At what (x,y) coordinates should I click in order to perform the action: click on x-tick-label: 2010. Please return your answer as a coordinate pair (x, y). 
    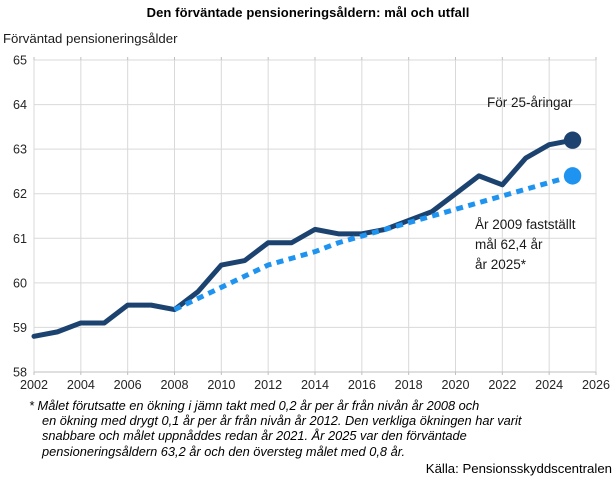
    Looking at the image, I should click on (221, 385).